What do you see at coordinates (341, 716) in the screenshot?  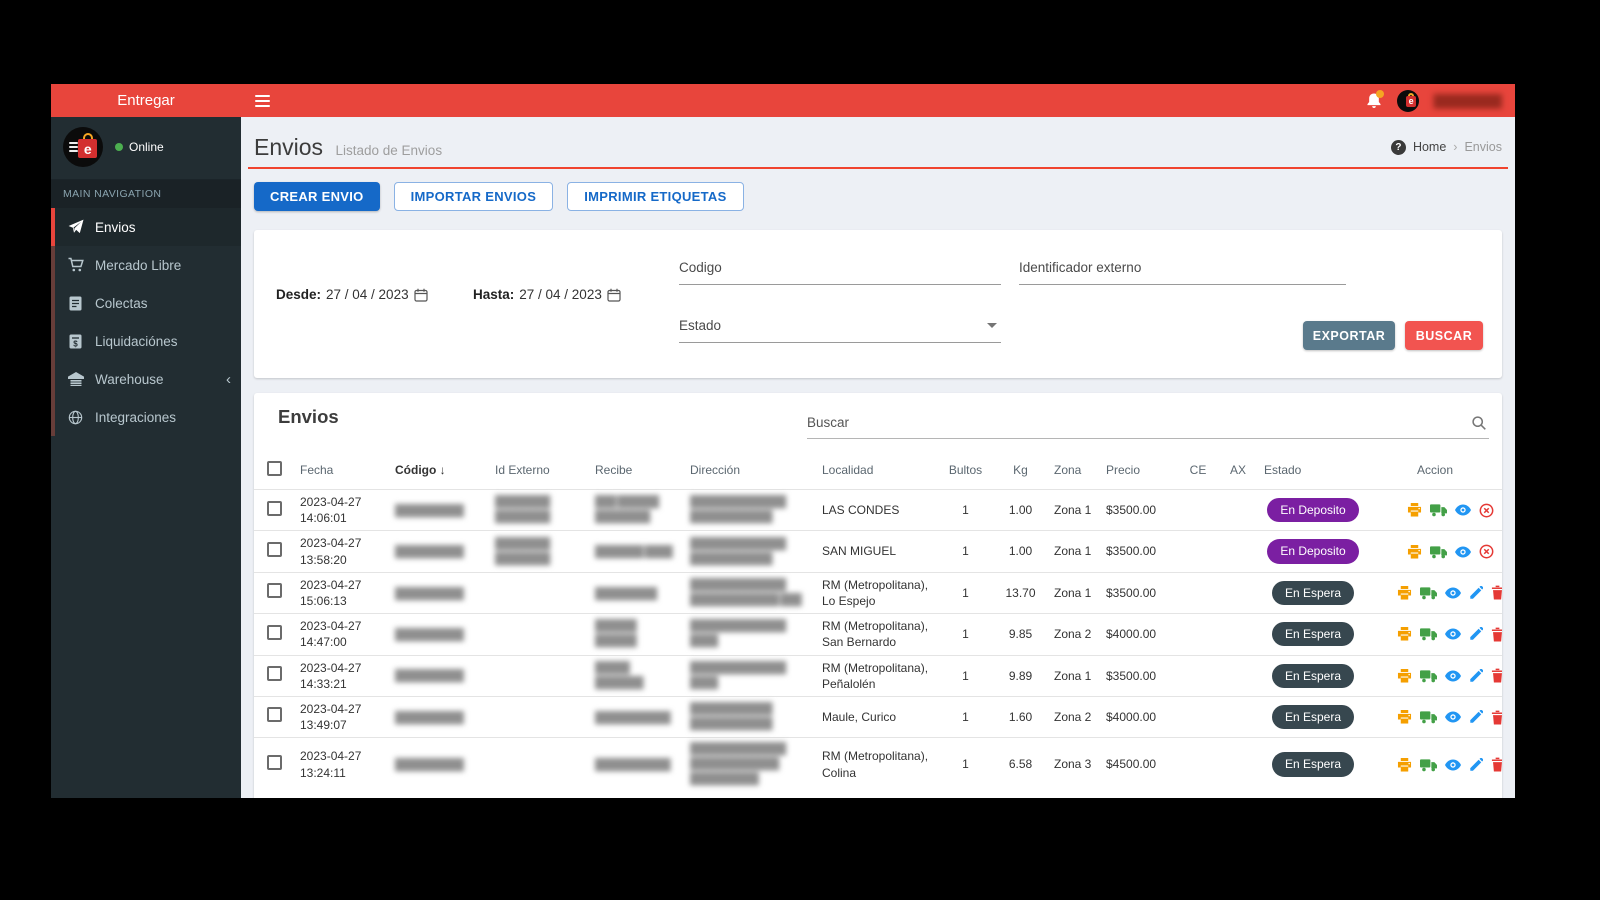 I see `cell-fecha: 2023-04-27 13:49:07` at bounding box center [341, 716].